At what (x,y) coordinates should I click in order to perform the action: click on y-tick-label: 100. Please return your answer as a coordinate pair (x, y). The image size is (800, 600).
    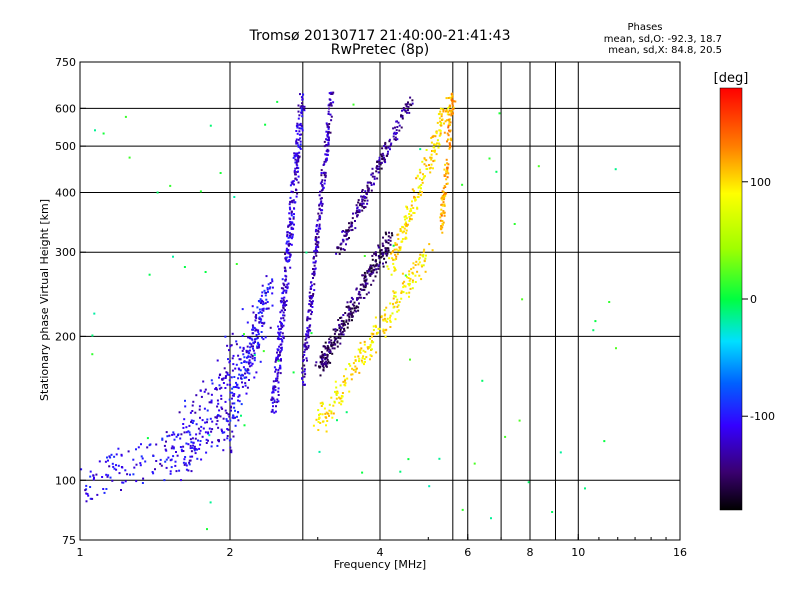
    Looking at the image, I should click on (65, 480).